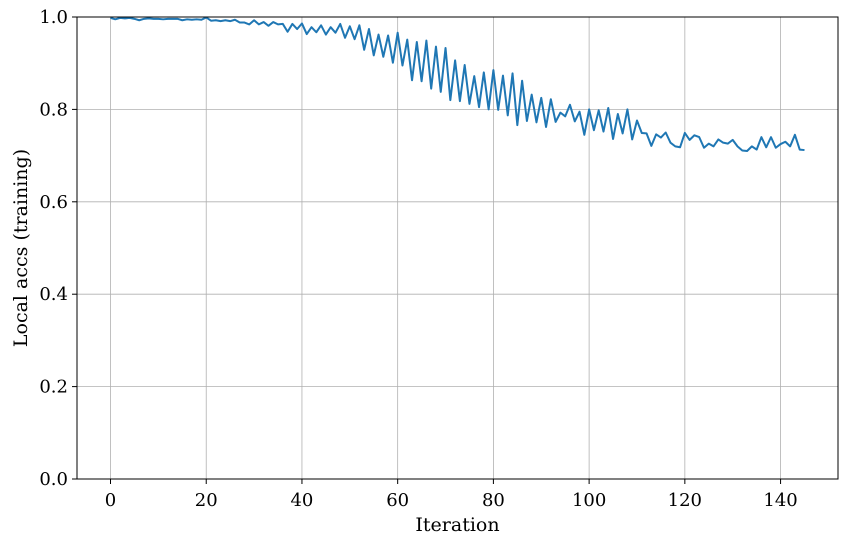 This screenshot has height=549, width=861. Describe the element at coordinates (206, 500) in the screenshot. I see `x-tick-label: 20` at that location.